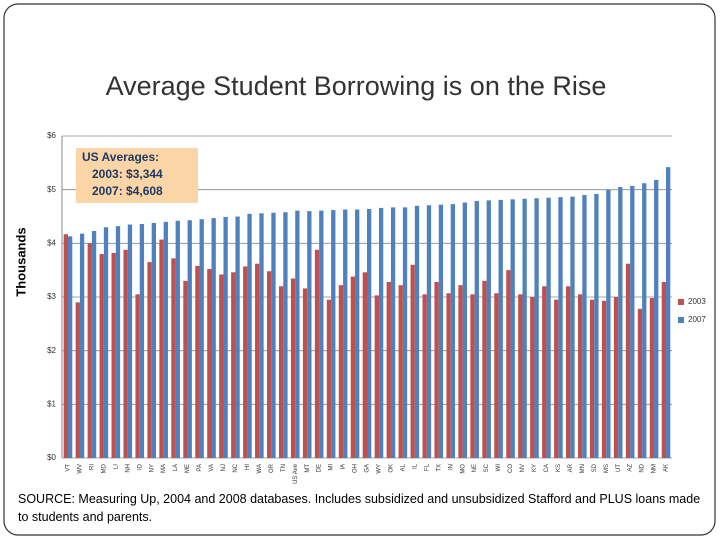  What do you see at coordinates (344, 467) in the screenshot?
I see `x-tick-label: IA` at bounding box center [344, 467].